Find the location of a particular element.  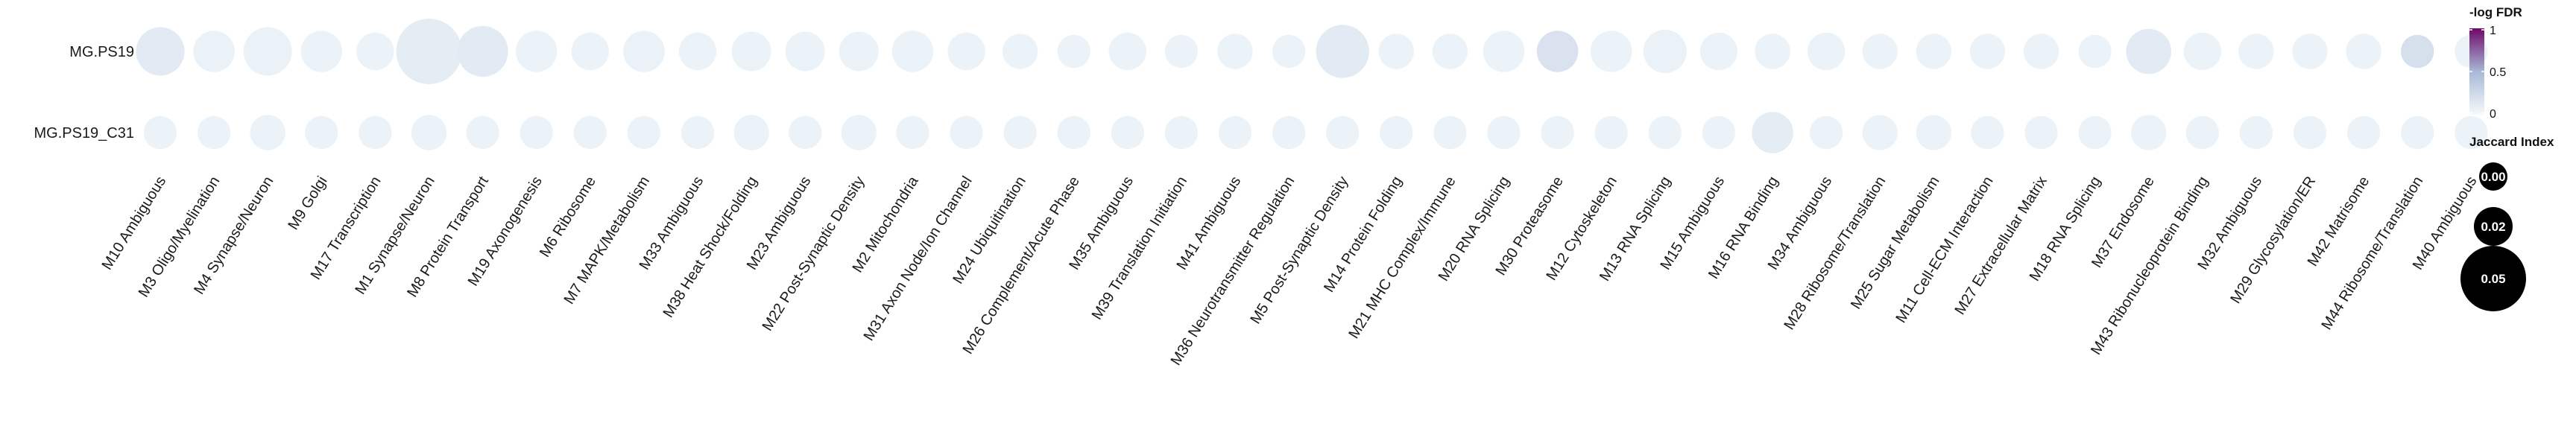

column-label: M39 Translation Initiation is located at coordinates (1139, 248).